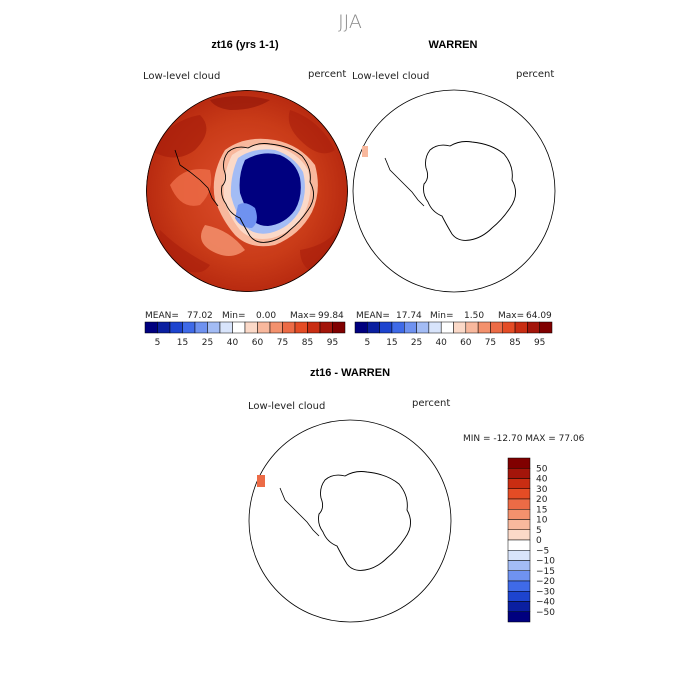 This screenshot has width=700, height=700. I want to click on stats-line: MEAN= 77.02 Min= 0.00 Max= 99.84, so click(244, 316).